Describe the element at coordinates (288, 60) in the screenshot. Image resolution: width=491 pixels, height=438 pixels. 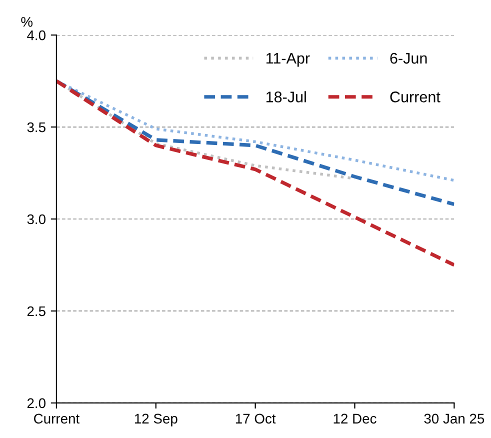
I see `legend-label: 11-Apr` at that location.